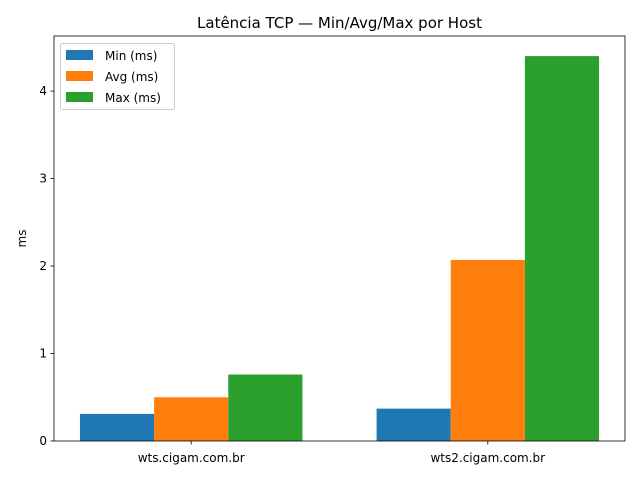  I want to click on y-tick-label: 4, so click(43, 91).